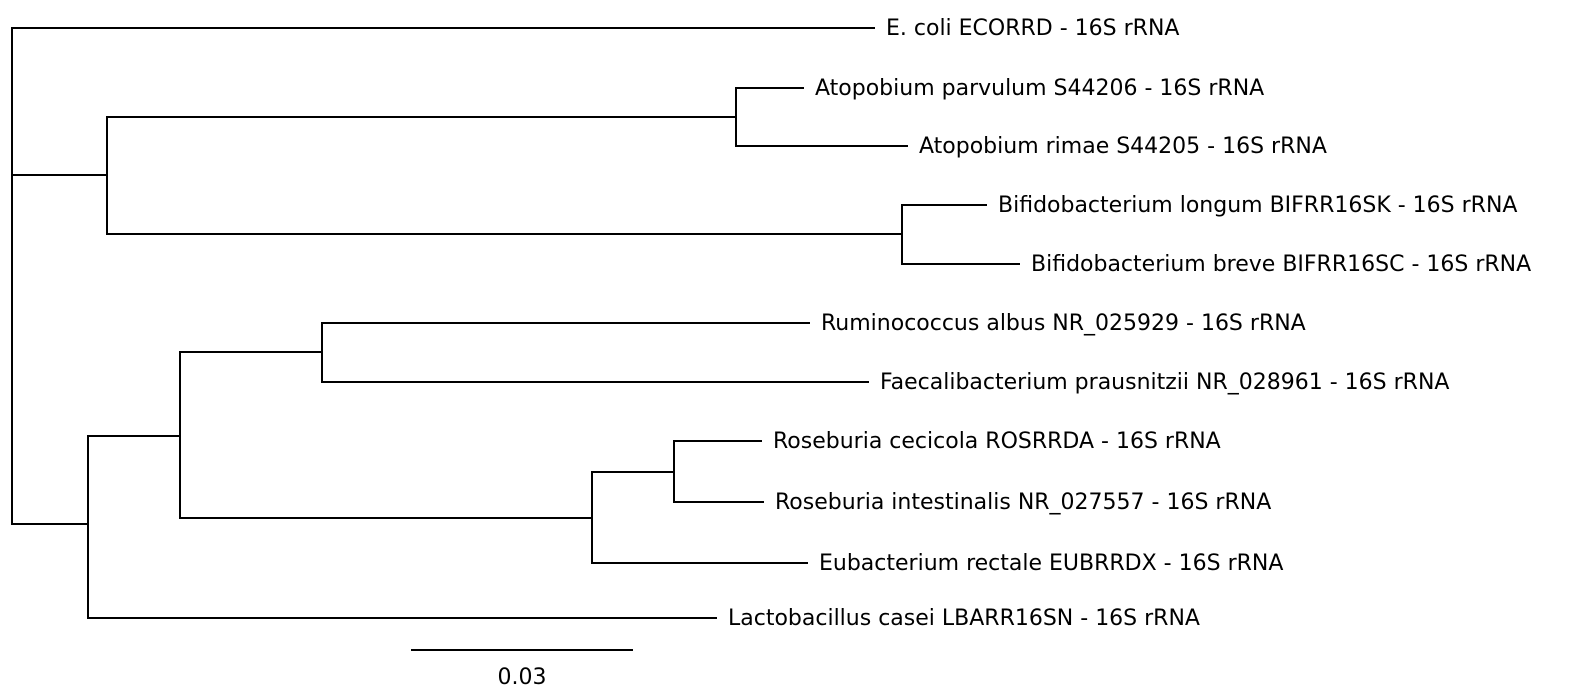 Image resolution: width=1592 pixels, height=692 pixels. Describe the element at coordinates (1063, 323) in the screenshot. I see `leaf-label-ruminococcus-albus: Ruminococcus albus NR_025929 - 16S rRNA` at that location.